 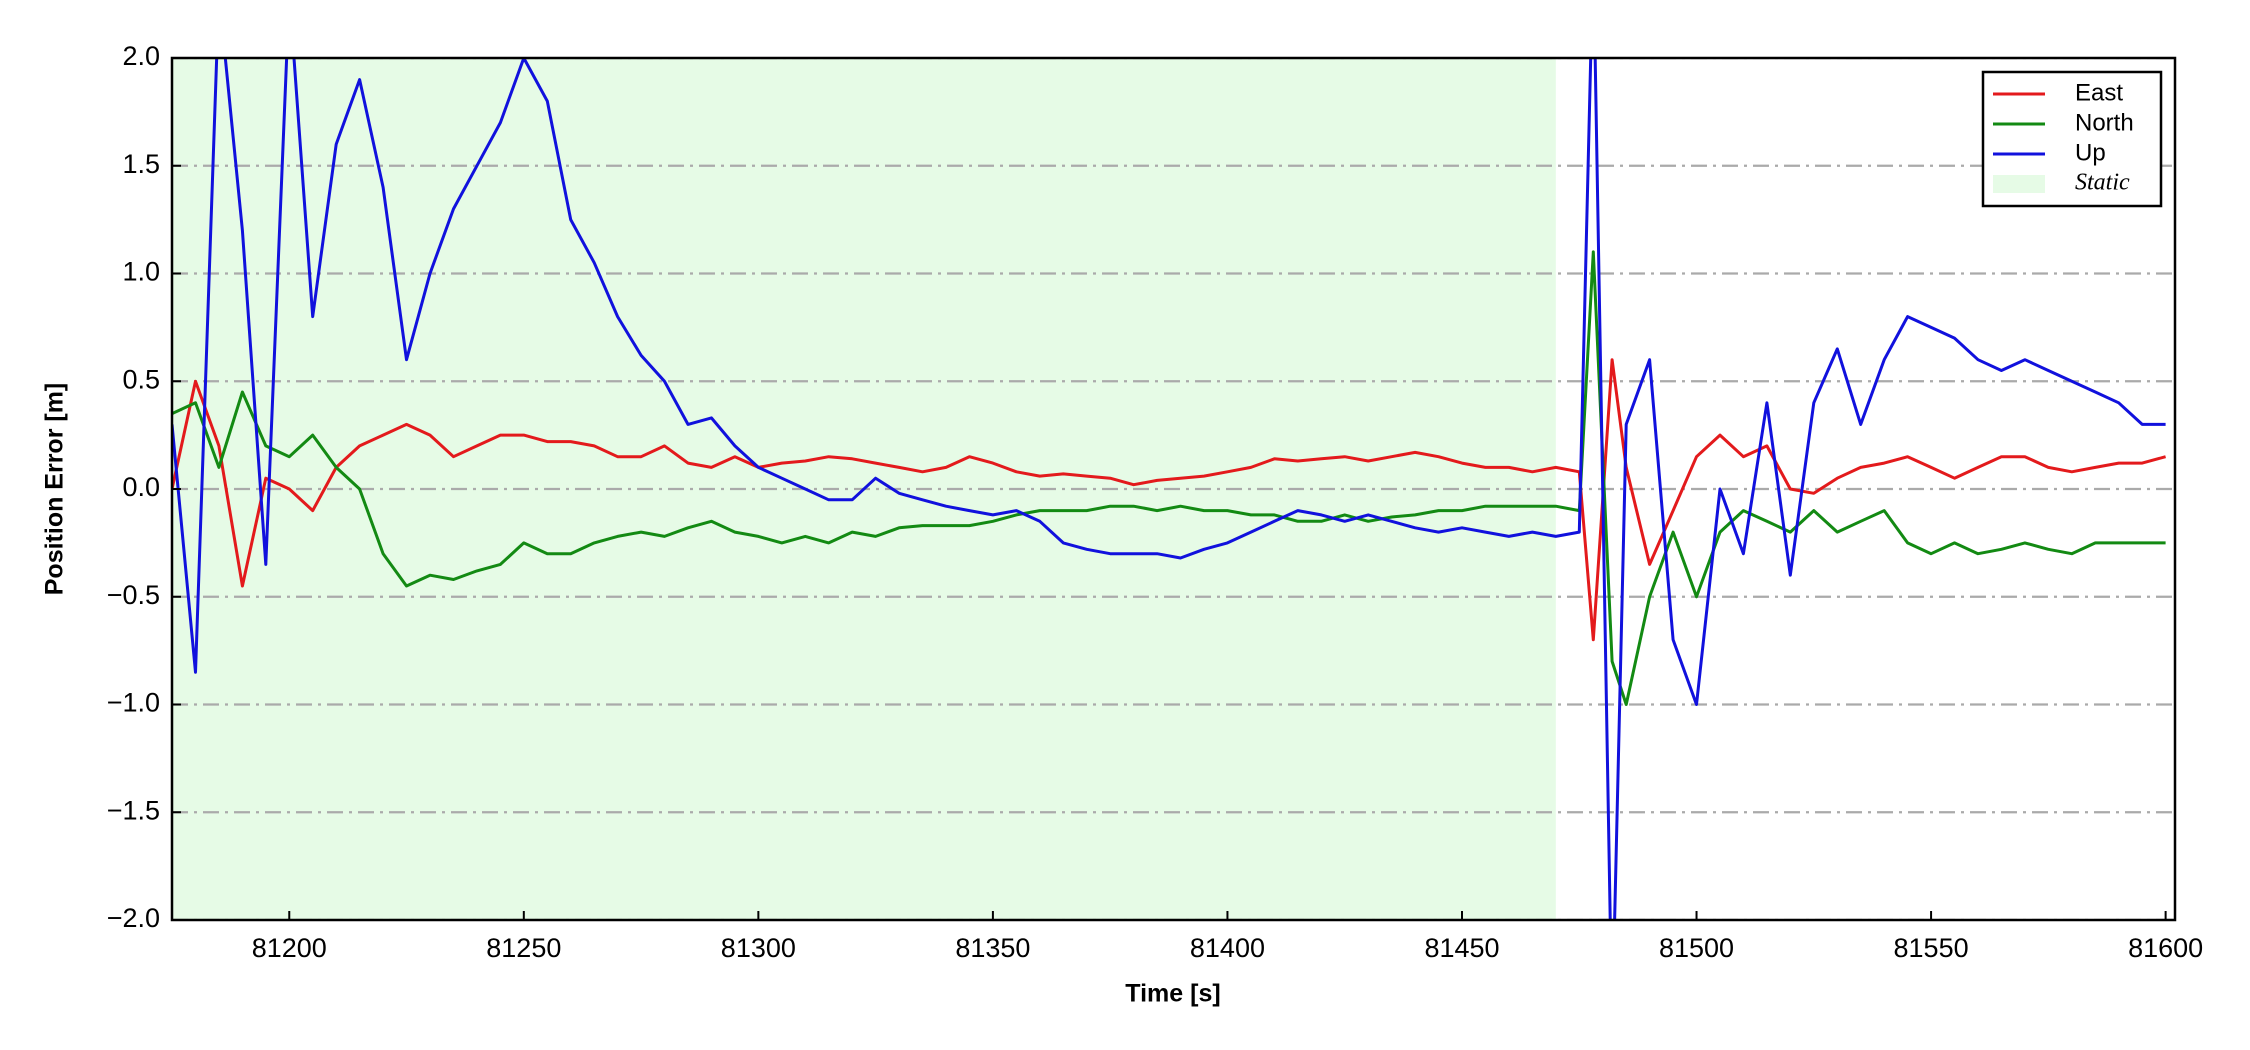 What do you see at coordinates (1931, 948) in the screenshot?
I see `x-tick-label: 81550` at bounding box center [1931, 948].